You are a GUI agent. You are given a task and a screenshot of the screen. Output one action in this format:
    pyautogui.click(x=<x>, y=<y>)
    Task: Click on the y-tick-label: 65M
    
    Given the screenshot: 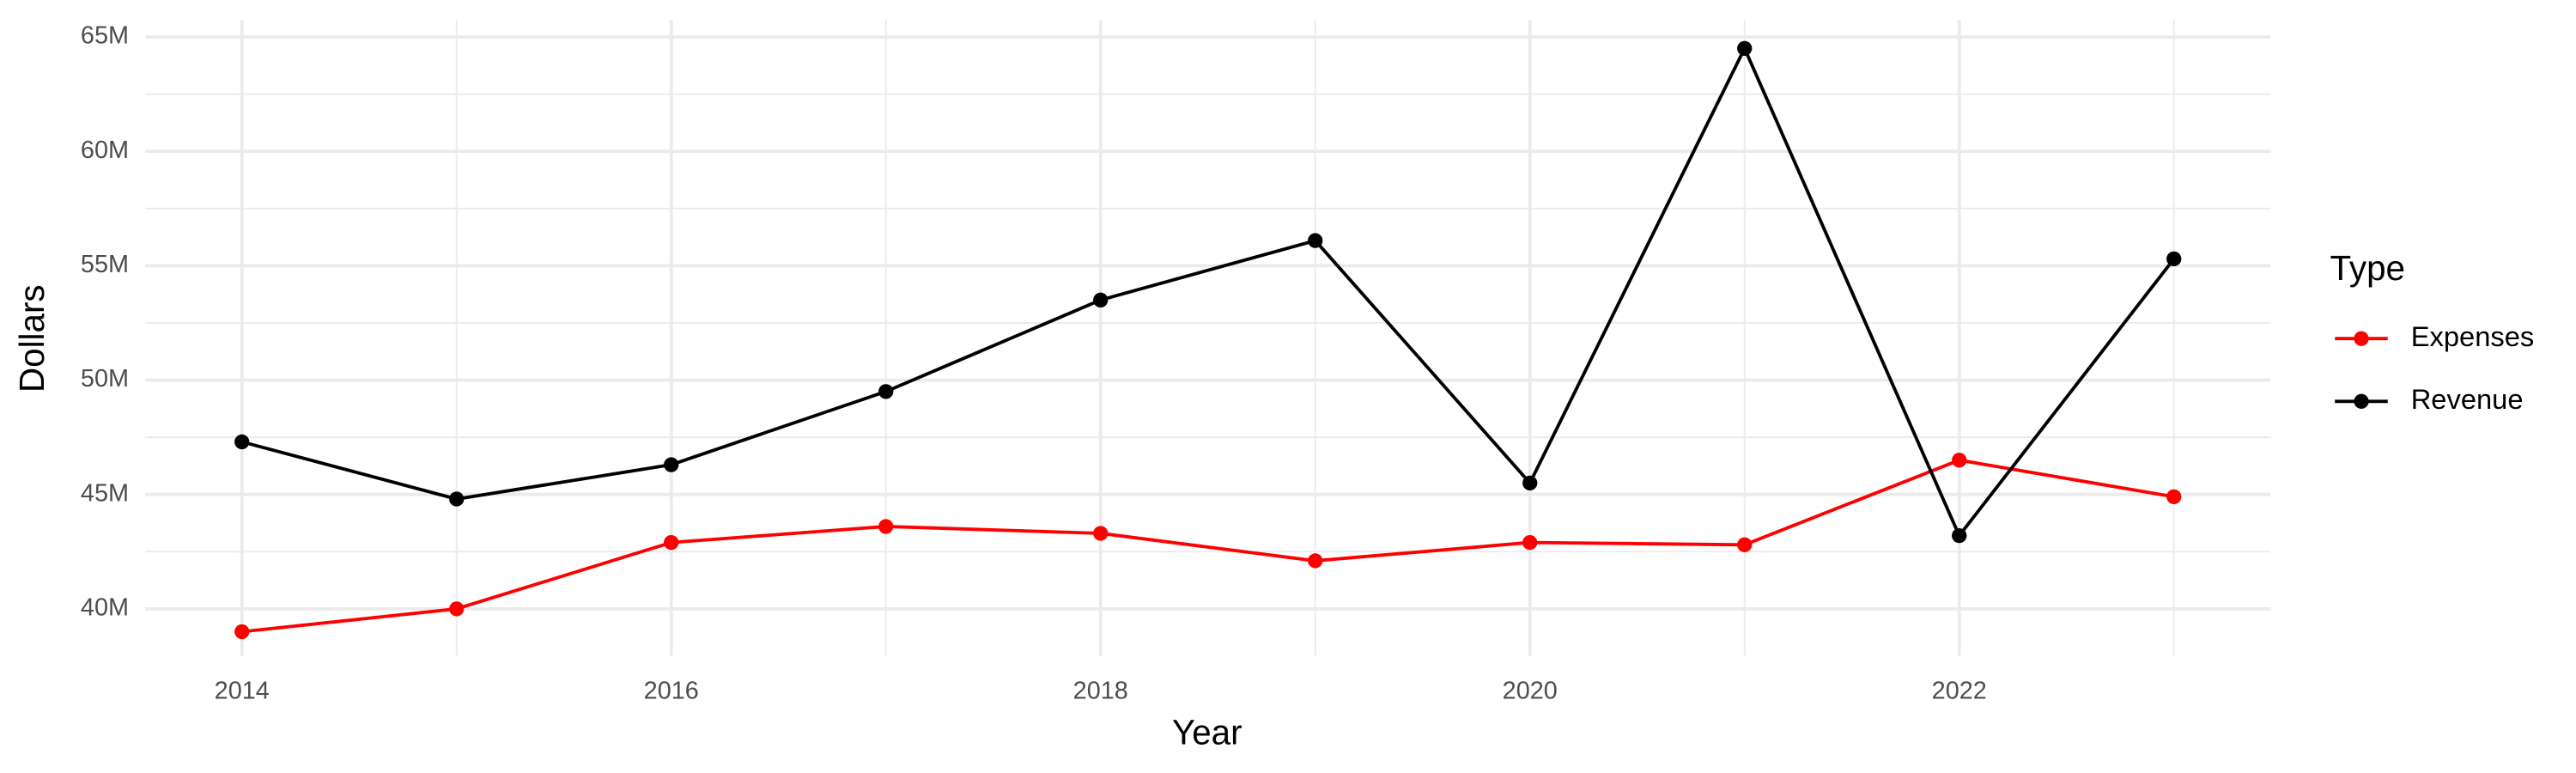 What is the action you would take?
    pyautogui.click(x=105, y=36)
    